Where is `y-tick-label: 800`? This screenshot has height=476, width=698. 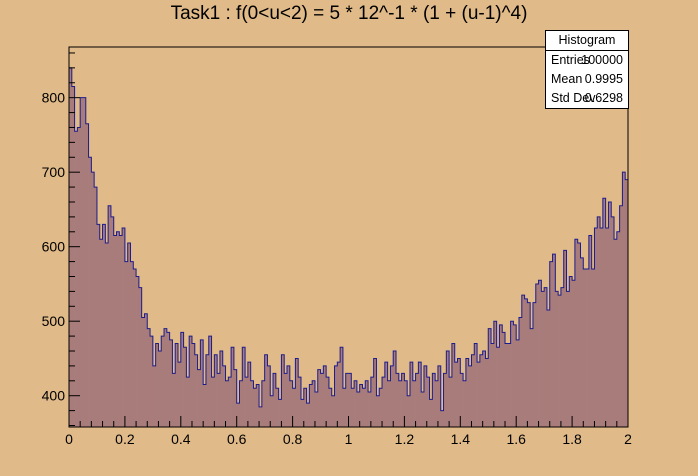 y-tick-label: 800 is located at coordinates (54, 98).